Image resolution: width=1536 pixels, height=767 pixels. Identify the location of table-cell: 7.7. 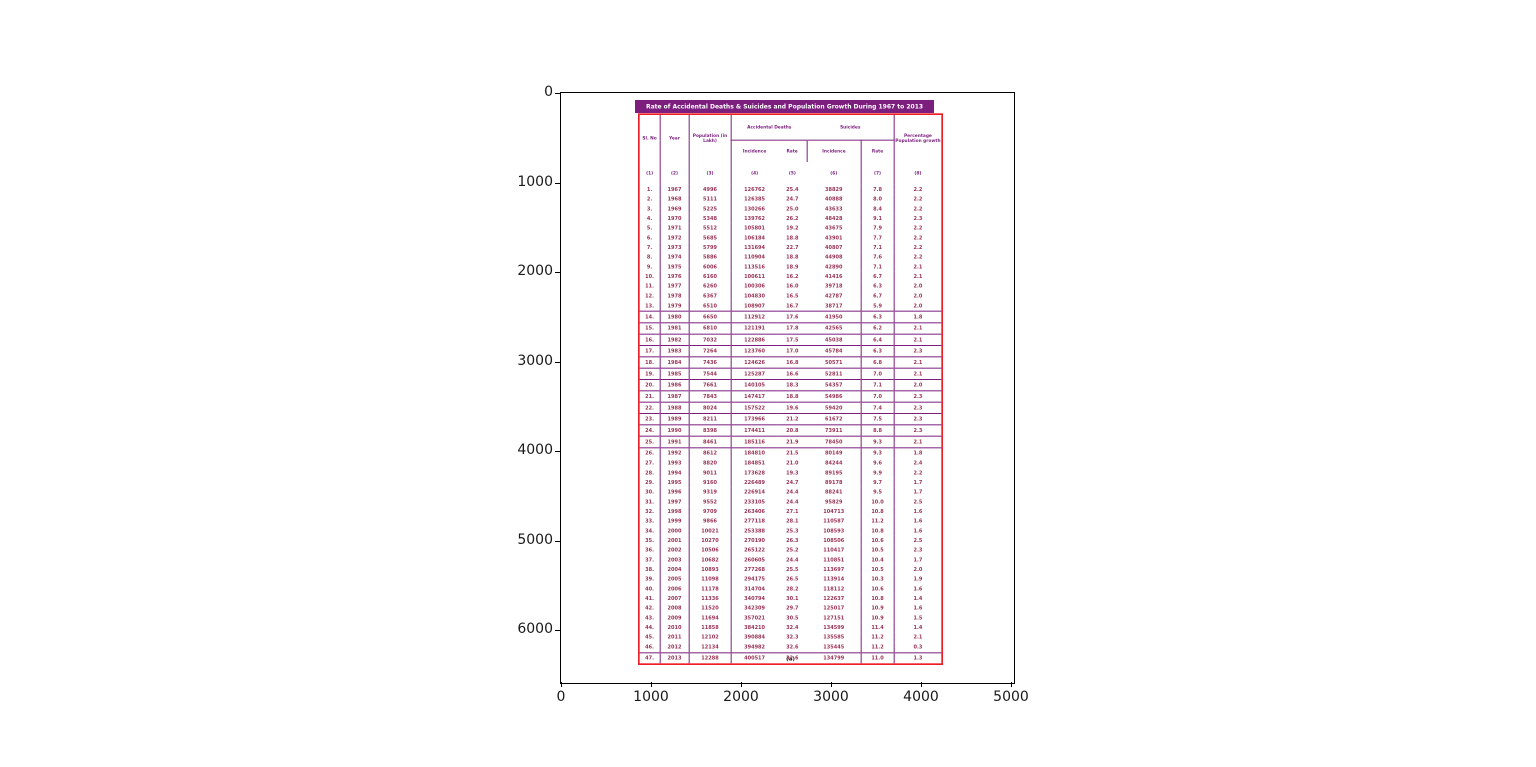
(877, 238).